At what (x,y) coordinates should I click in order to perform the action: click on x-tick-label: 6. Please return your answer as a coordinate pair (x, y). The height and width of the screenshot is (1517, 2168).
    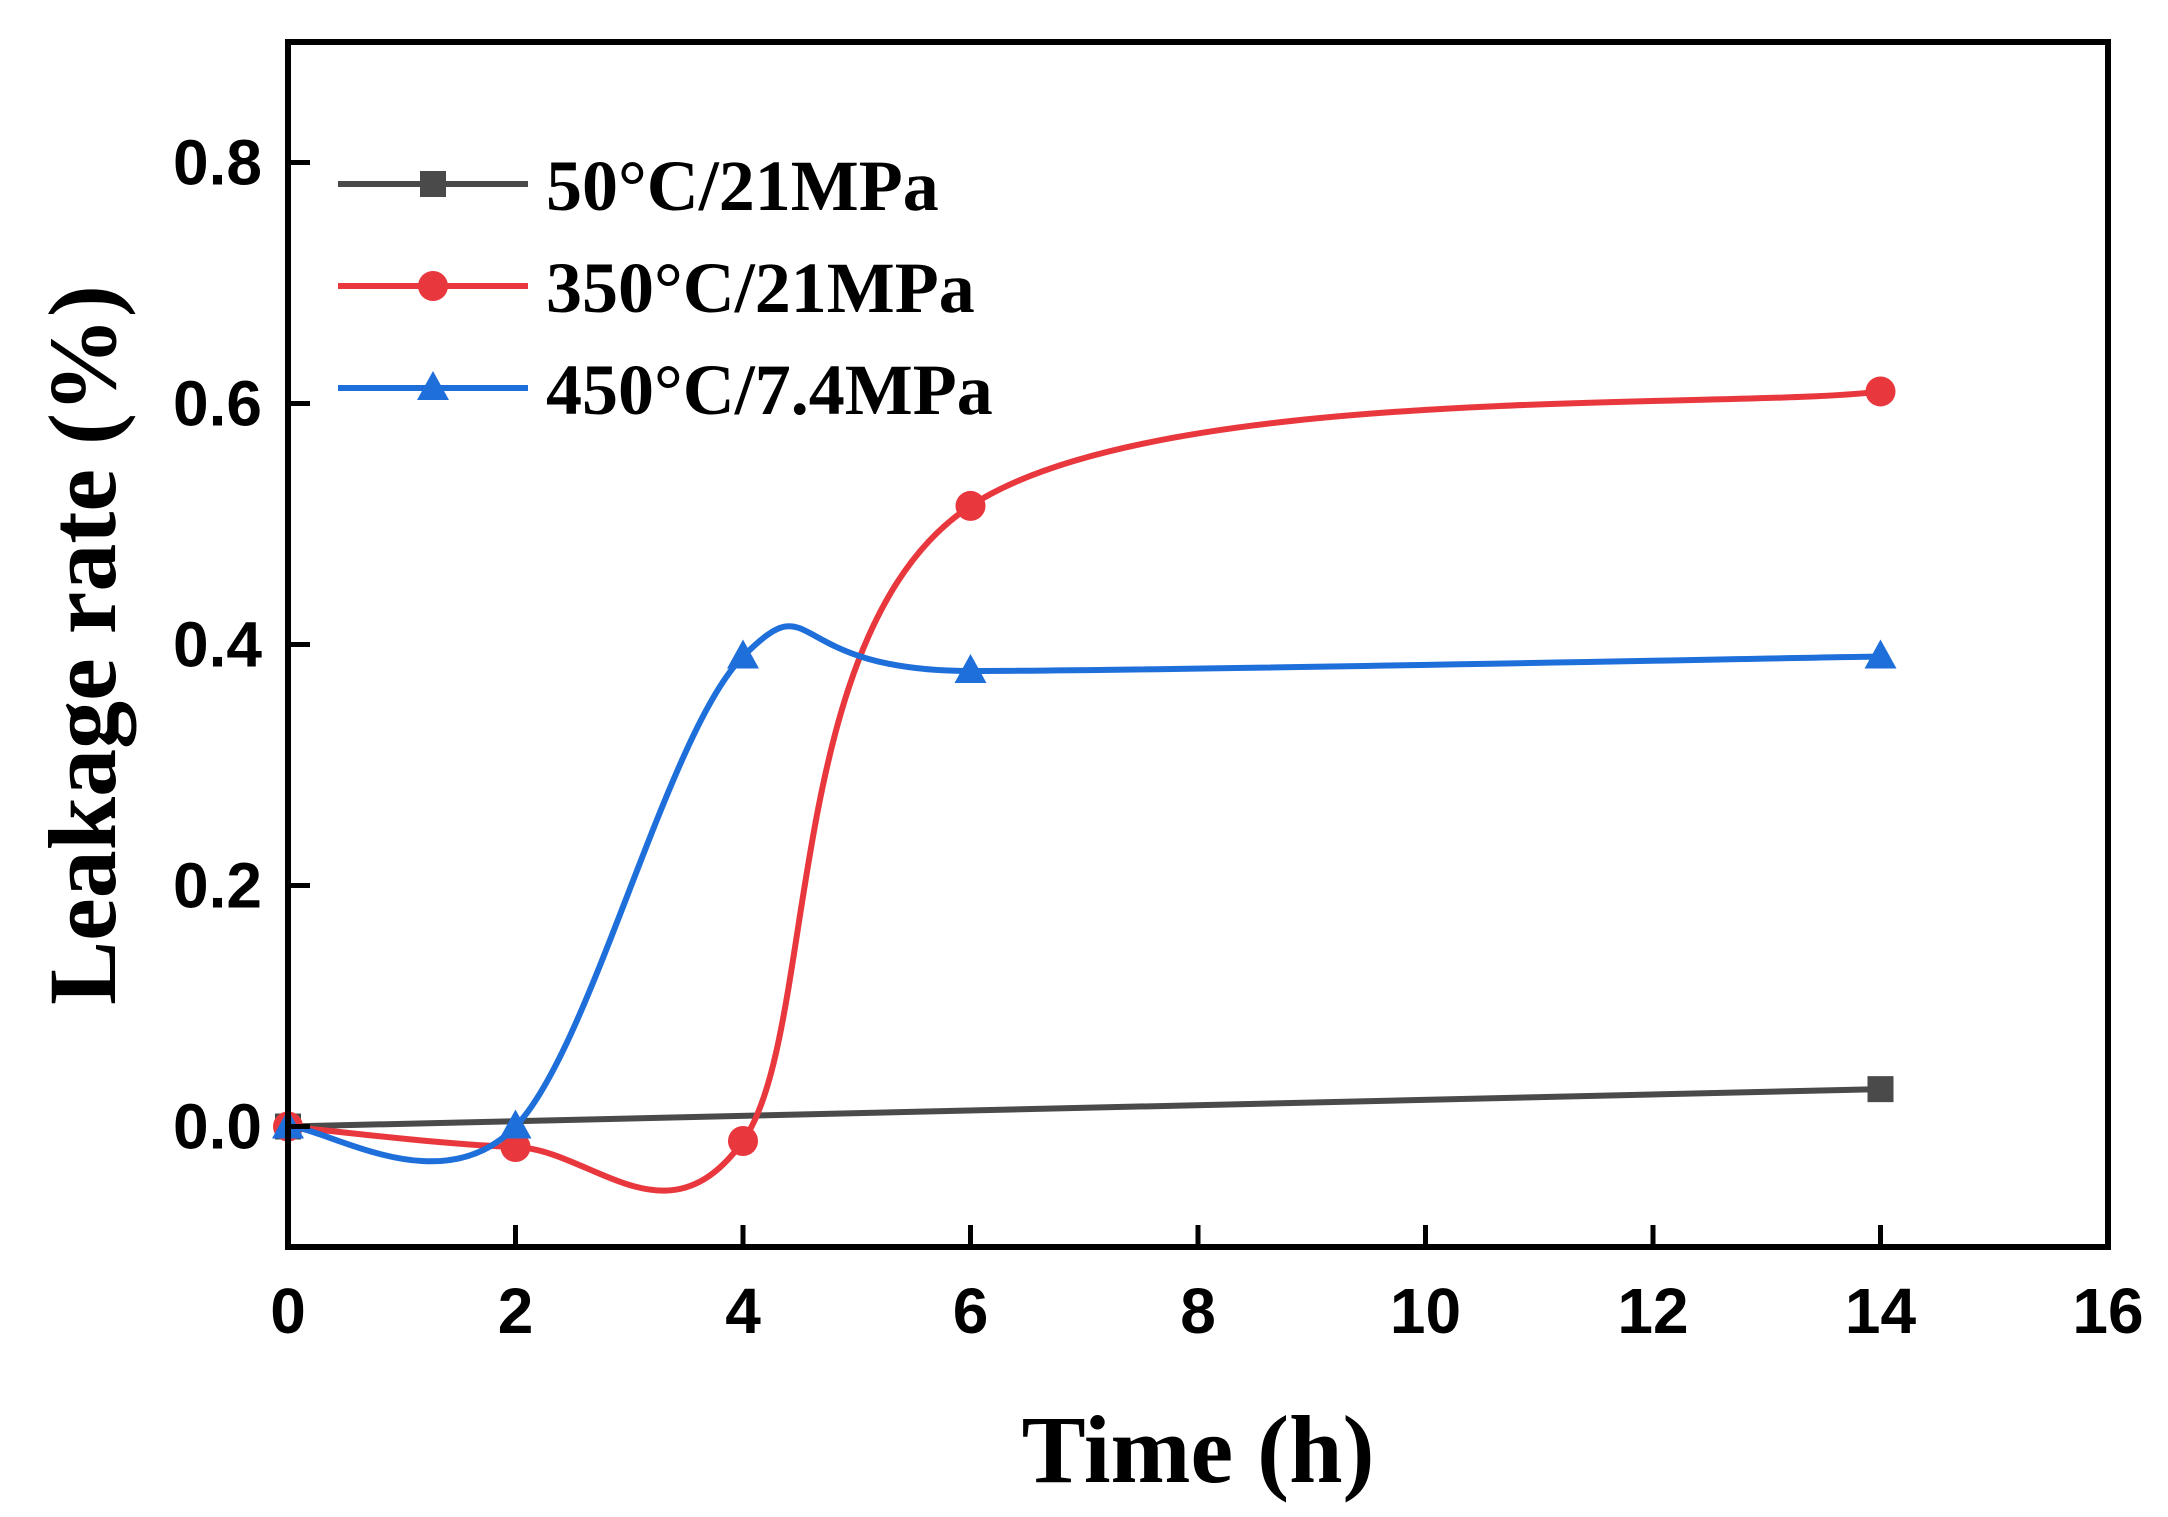
    Looking at the image, I should click on (971, 1311).